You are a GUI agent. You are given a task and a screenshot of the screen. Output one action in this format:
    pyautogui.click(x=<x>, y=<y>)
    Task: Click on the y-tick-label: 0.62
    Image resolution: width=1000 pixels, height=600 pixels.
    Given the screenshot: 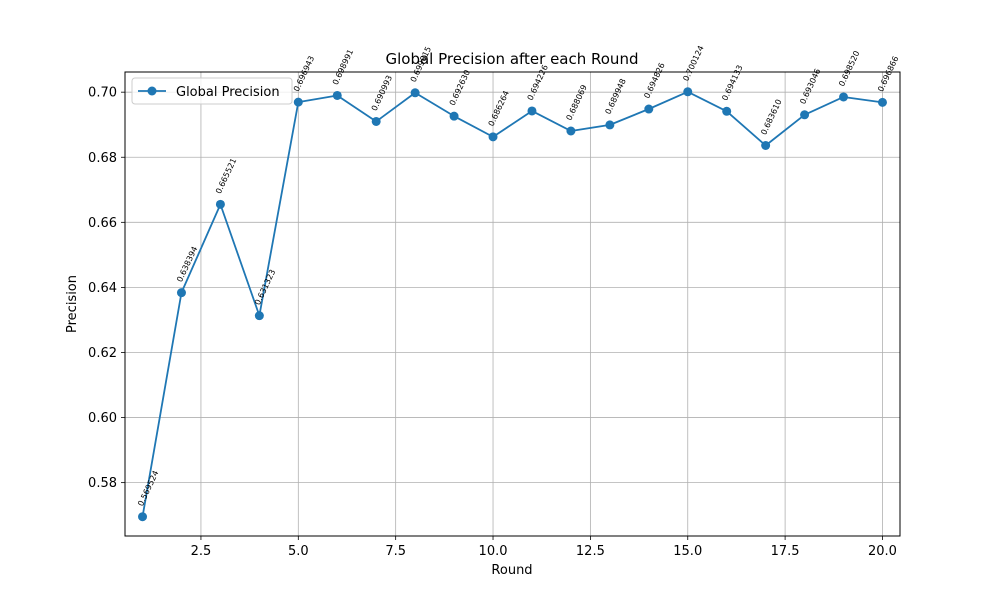 What is the action you would take?
    pyautogui.click(x=102, y=353)
    